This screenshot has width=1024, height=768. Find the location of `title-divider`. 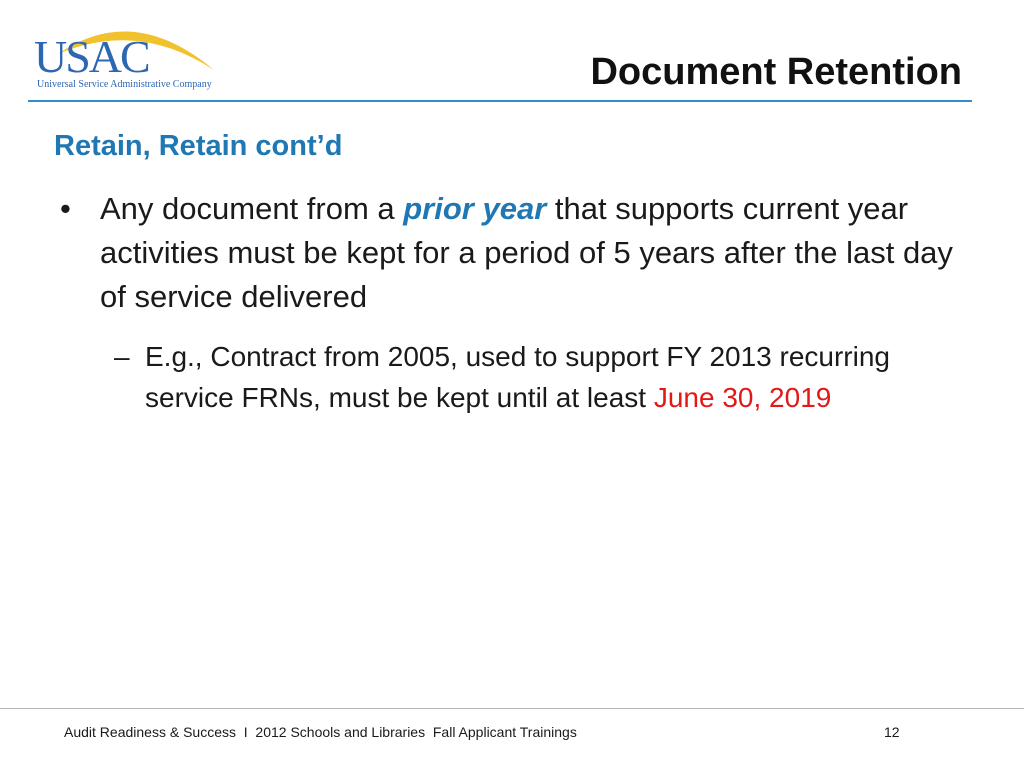

title-divider is located at coordinates (500, 101).